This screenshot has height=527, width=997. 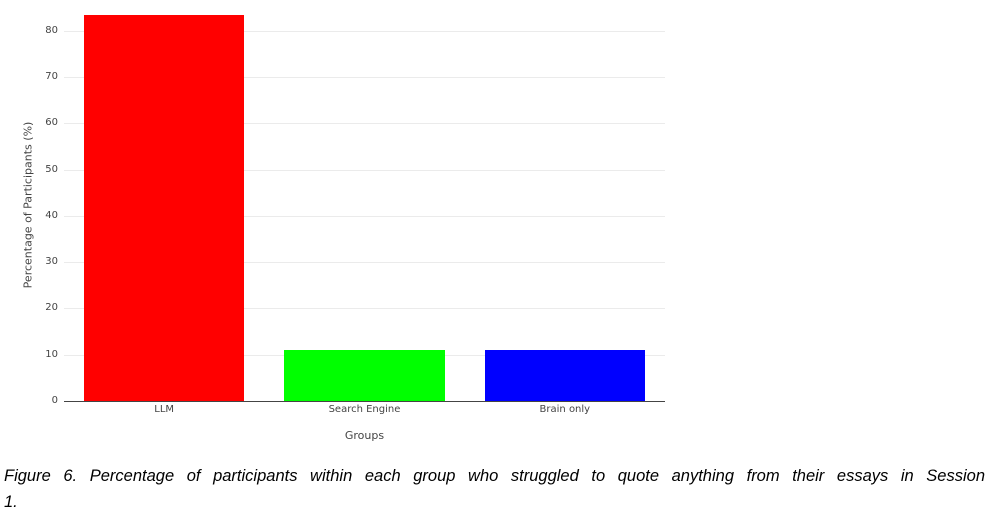 I want to click on y-tick-label-60: 60, so click(x=51, y=123).